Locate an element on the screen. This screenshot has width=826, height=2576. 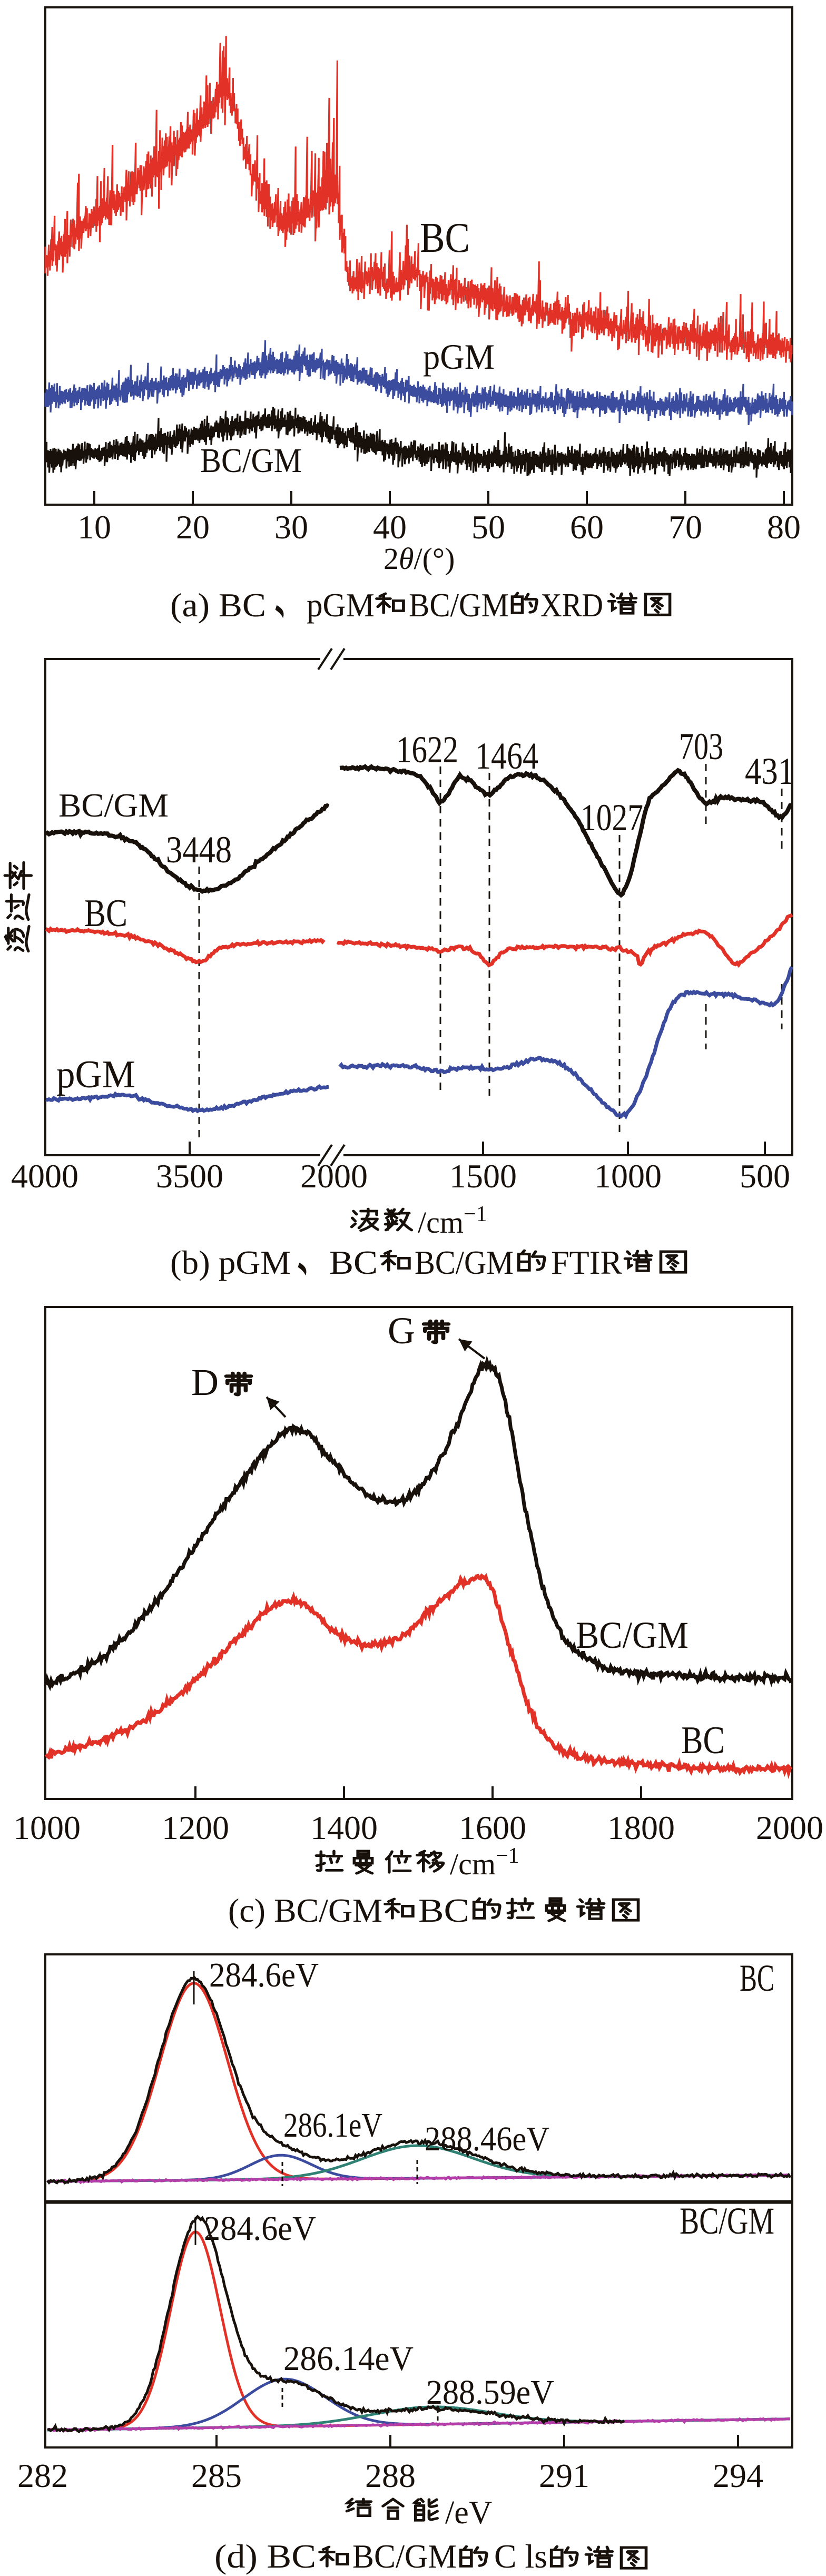
svg-text: 282 is located at coordinates (43, 2476).